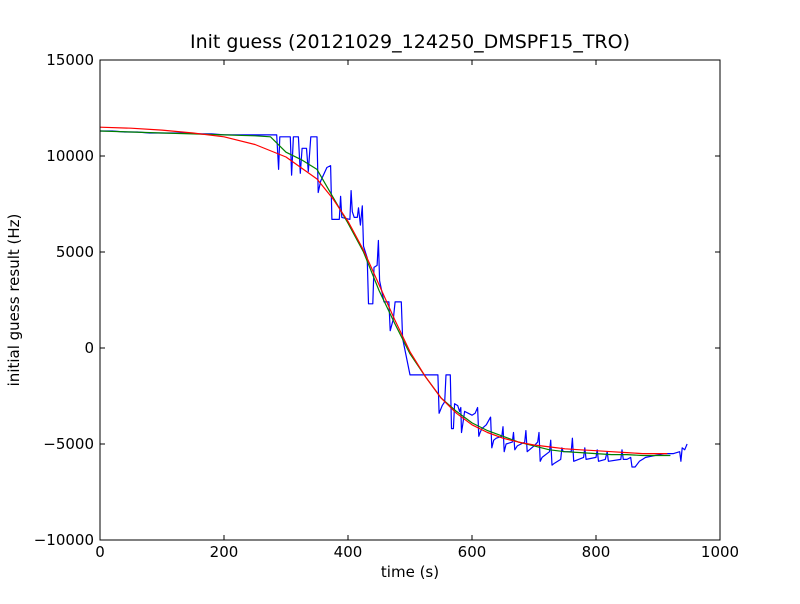 This screenshot has width=800, height=604. Describe the element at coordinates (410, 572) in the screenshot. I see `x-axis-label: time (s)` at that location.